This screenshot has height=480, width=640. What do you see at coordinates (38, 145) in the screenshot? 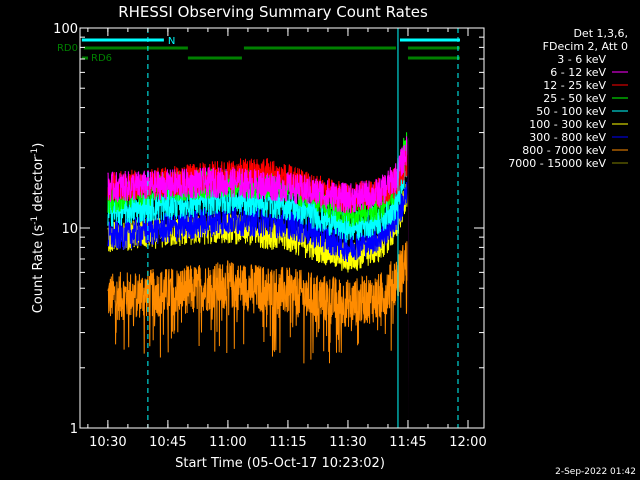
I see `y-axis-label-end: )` at bounding box center [38, 145].